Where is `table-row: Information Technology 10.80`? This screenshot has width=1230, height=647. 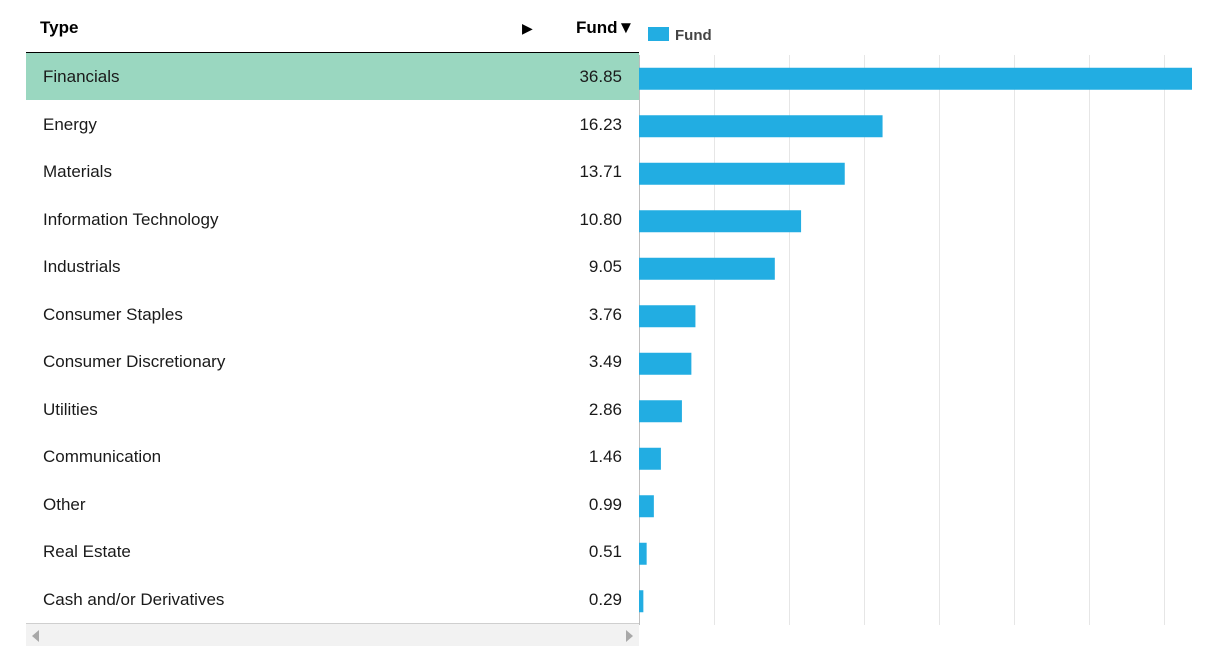 table-row: Information Technology 10.80 is located at coordinates (332, 219).